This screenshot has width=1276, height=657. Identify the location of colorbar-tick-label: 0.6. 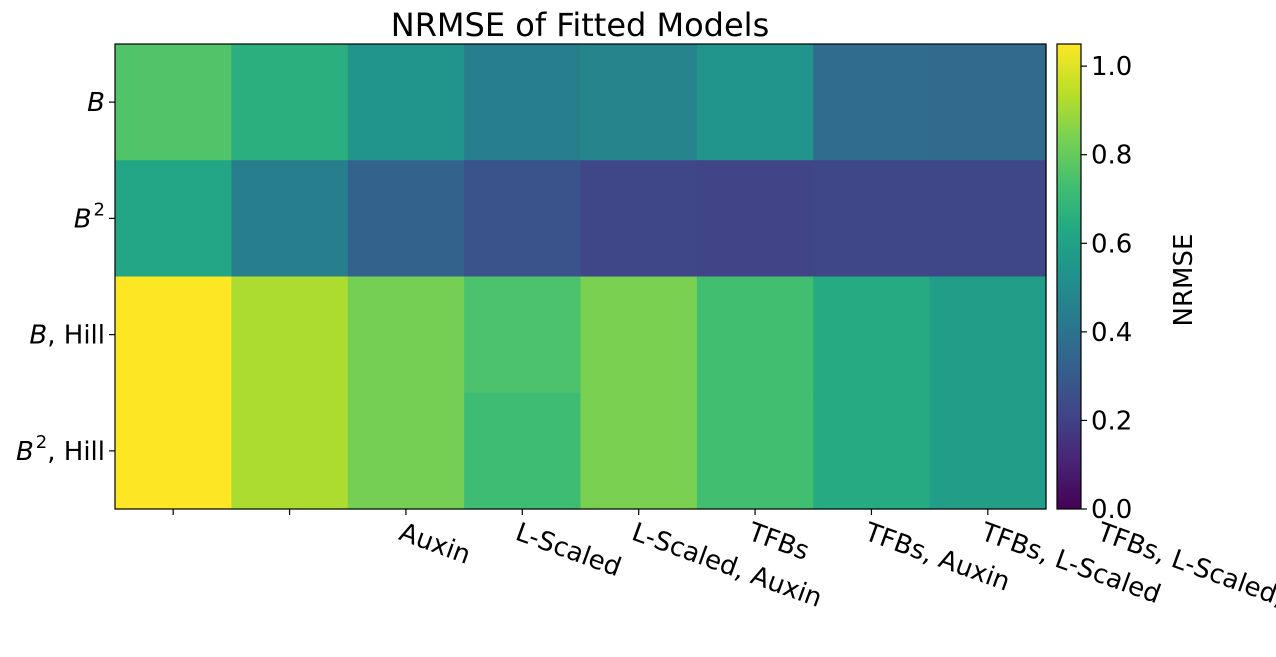
(1111, 244).